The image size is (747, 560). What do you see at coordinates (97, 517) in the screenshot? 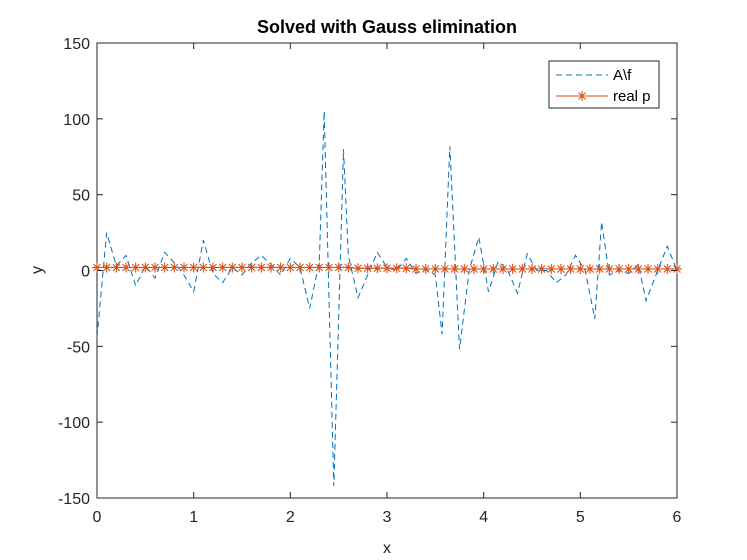
I see `x-tick-label: 0` at bounding box center [97, 517].